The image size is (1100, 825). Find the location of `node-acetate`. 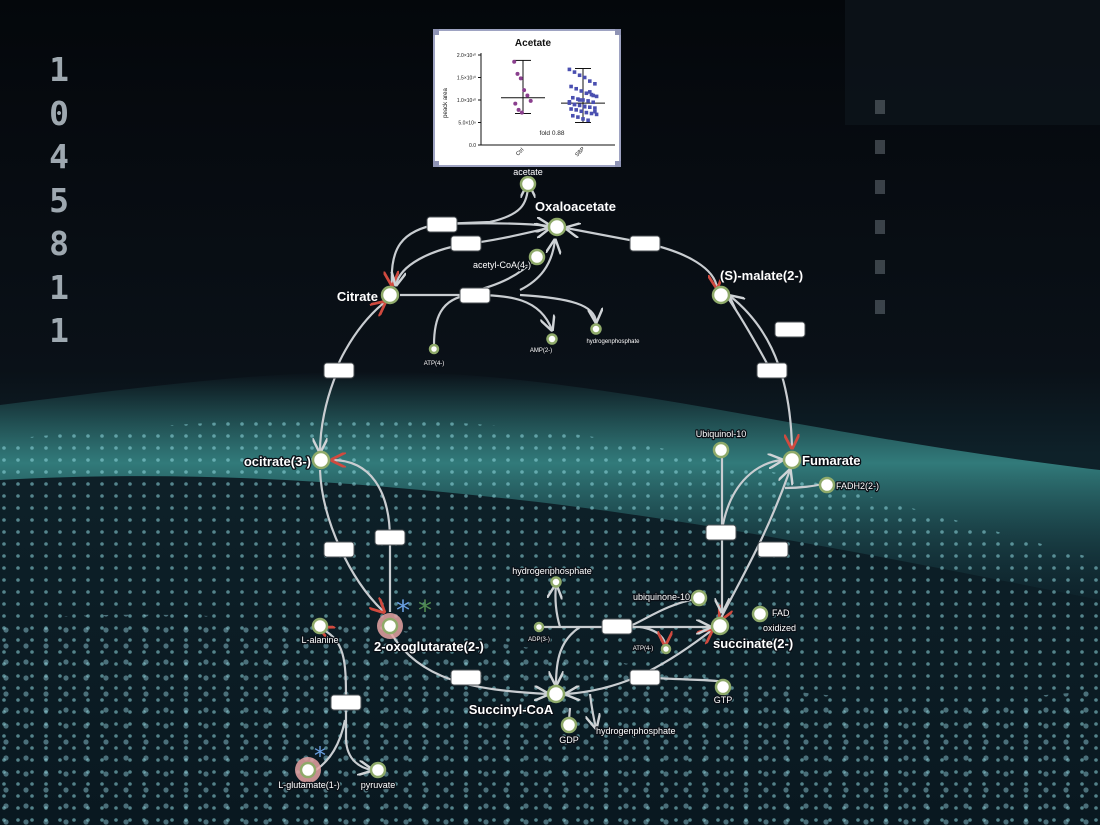

node-acetate is located at coordinates (528, 184).